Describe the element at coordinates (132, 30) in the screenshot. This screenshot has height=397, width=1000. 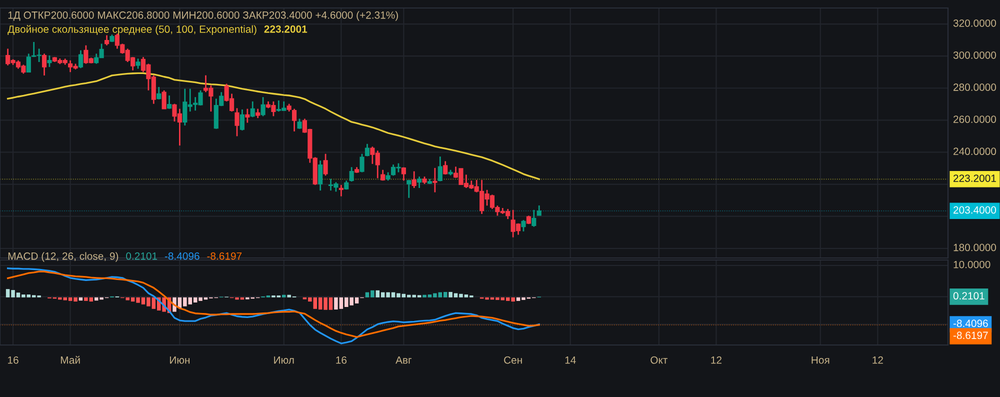
I see `text: Двойное скользящее среднее (50, 100, Exponential)` at that location.